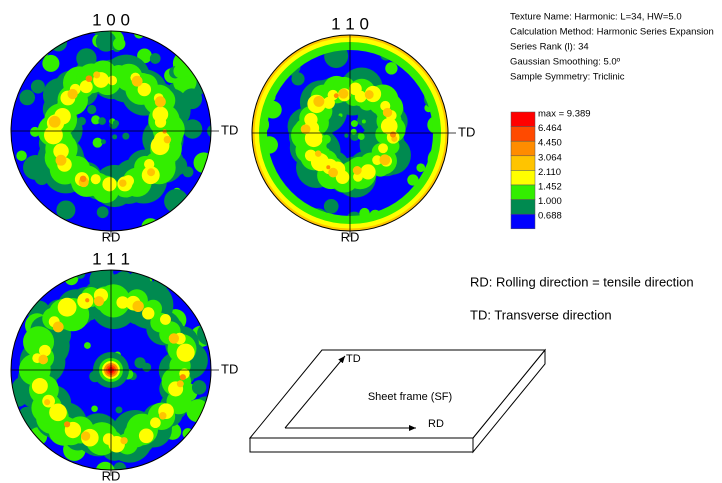  I want to click on sheet-frame, so click(397, 401).